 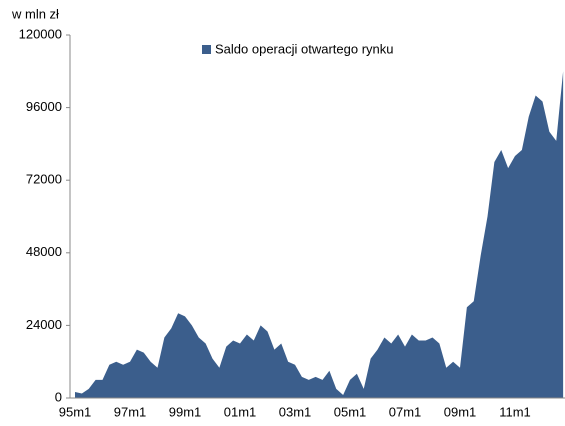 I want to click on y-tick-label: 120000, so click(x=40, y=33).